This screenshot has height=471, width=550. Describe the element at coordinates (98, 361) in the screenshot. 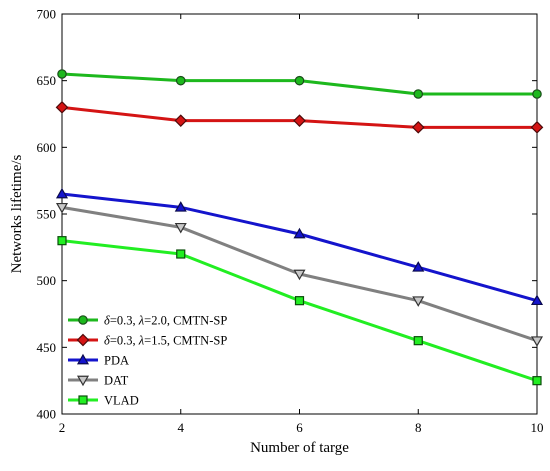

I see `legend-item: PDA` at that location.